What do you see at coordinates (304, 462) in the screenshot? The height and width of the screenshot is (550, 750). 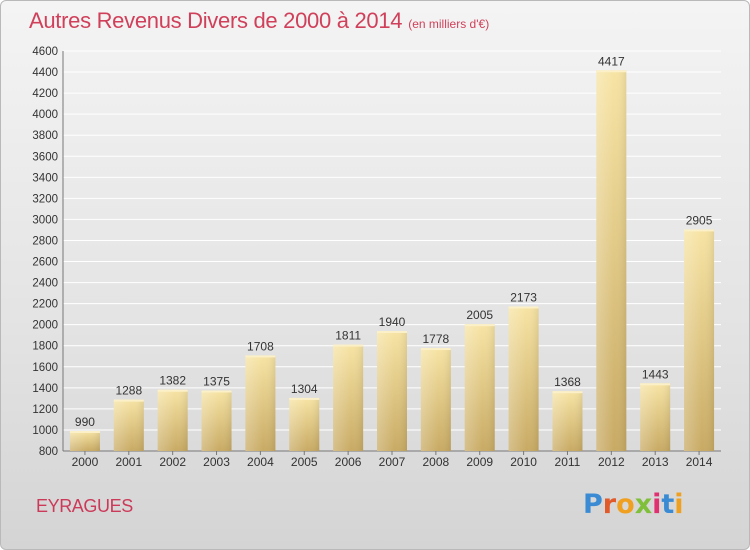 I see `x-tick-label: 2005` at bounding box center [304, 462].